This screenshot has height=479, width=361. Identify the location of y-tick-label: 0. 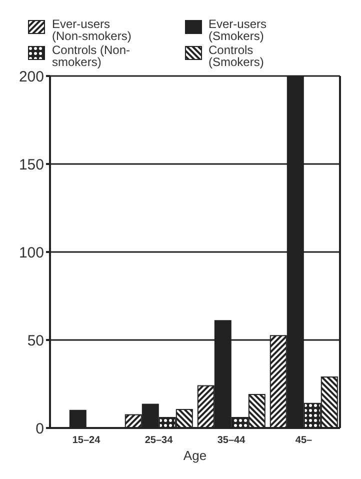
(40, 429).